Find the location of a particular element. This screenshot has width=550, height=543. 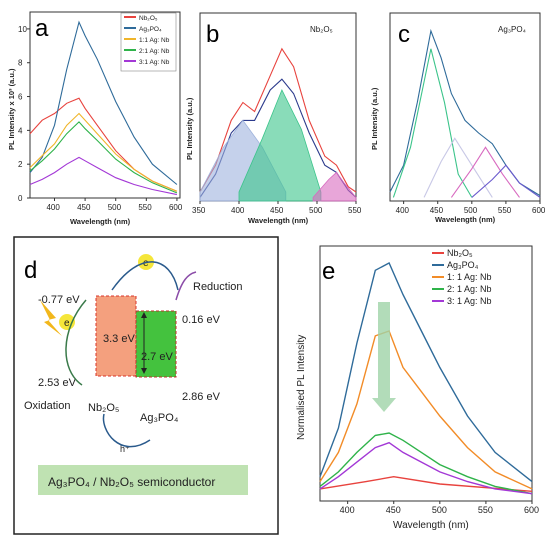

vb-left-label: 2.53 eV is located at coordinates (57, 383).